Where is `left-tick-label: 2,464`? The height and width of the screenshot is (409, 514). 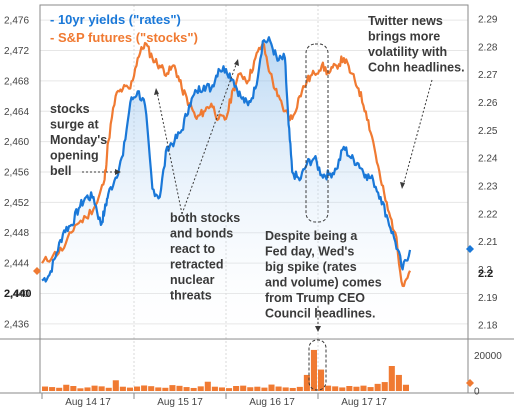
left-tick-label: 2,464 is located at coordinates (16, 112).